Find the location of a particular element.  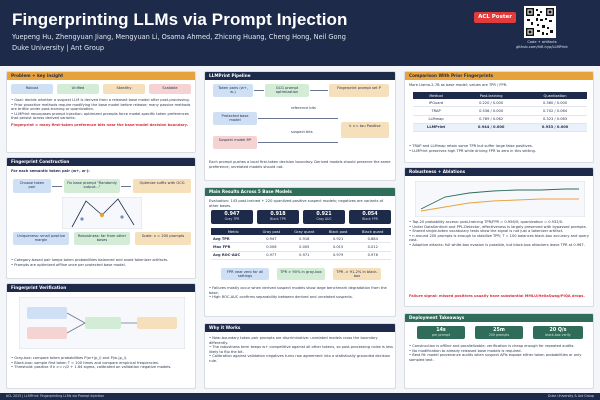

decision-boundary-diagram is located at coordinates (102, 213).